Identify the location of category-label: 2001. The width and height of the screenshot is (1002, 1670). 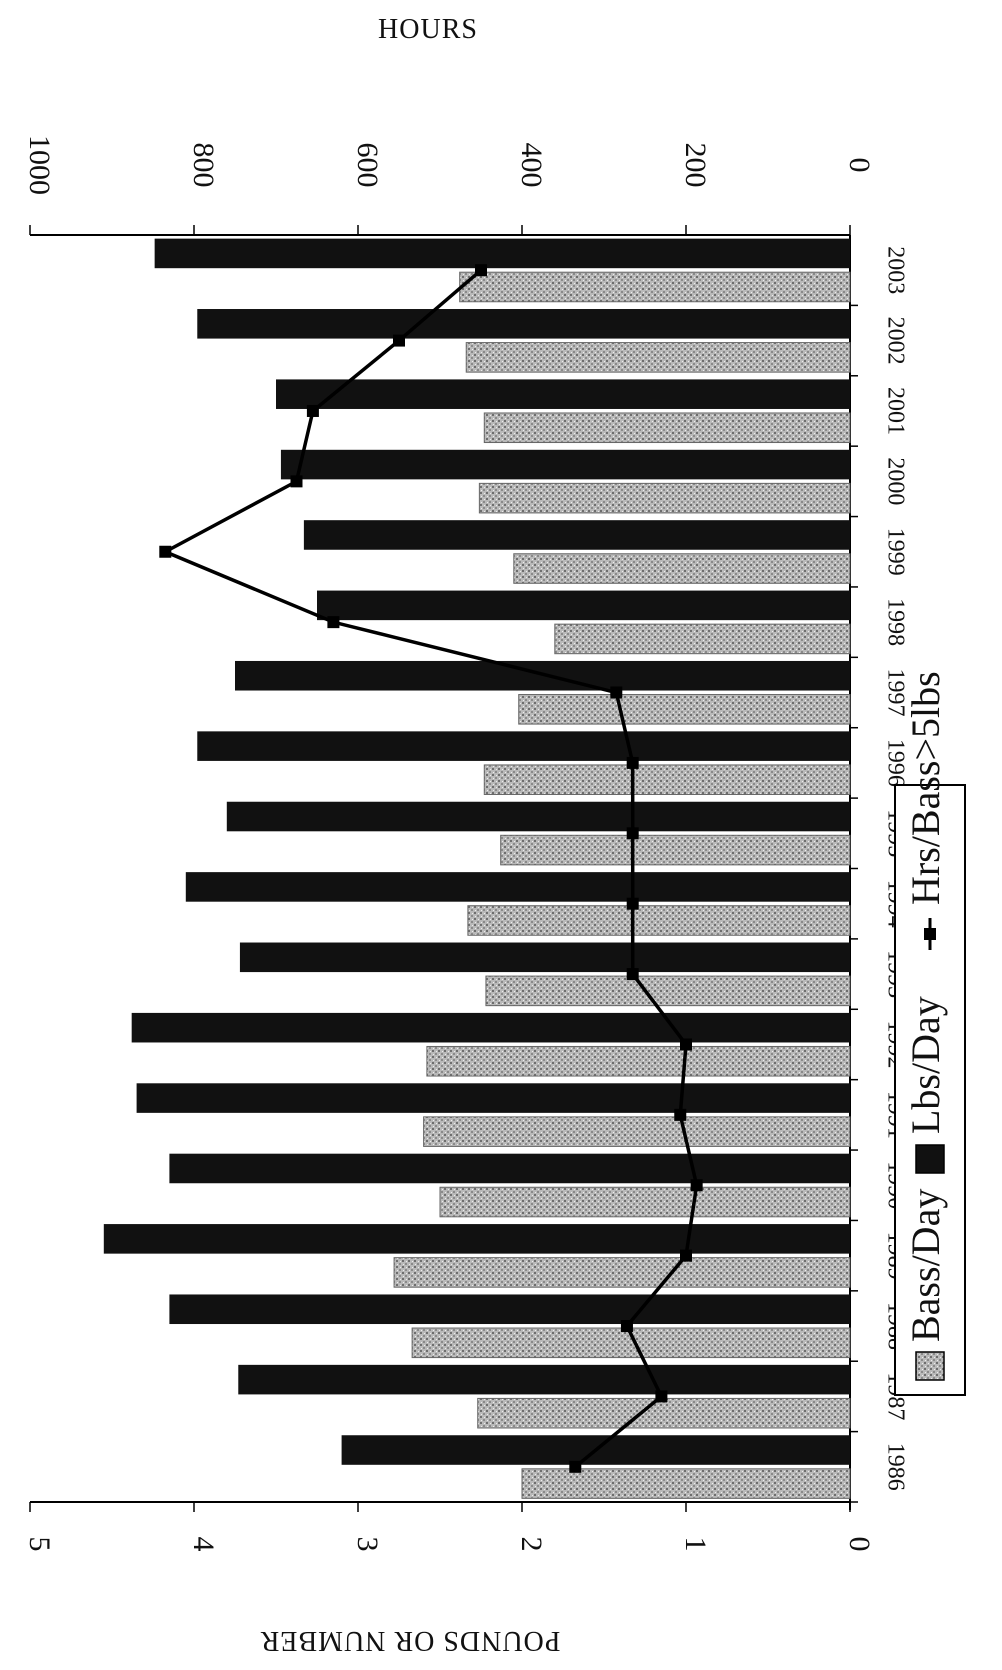
(895, 411).